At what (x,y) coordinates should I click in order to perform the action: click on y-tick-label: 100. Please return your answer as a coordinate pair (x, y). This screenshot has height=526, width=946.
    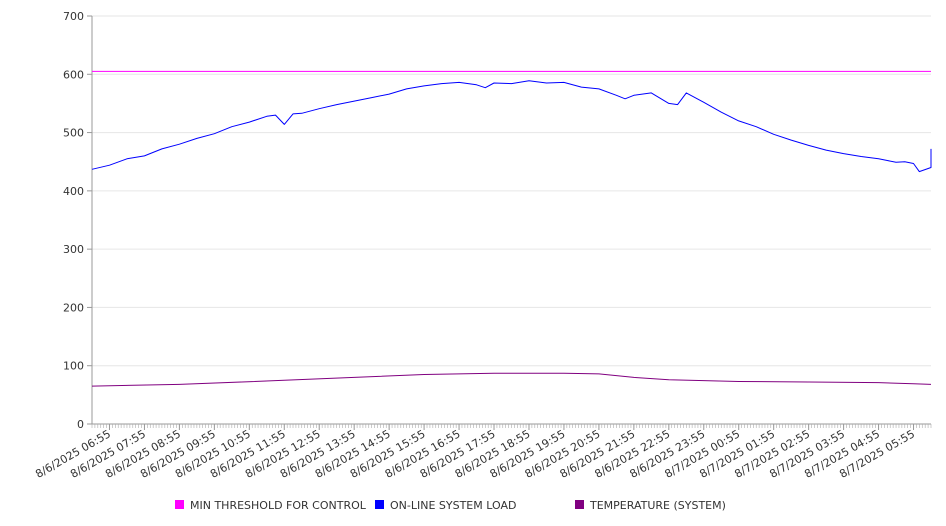
    Looking at the image, I should click on (73, 366).